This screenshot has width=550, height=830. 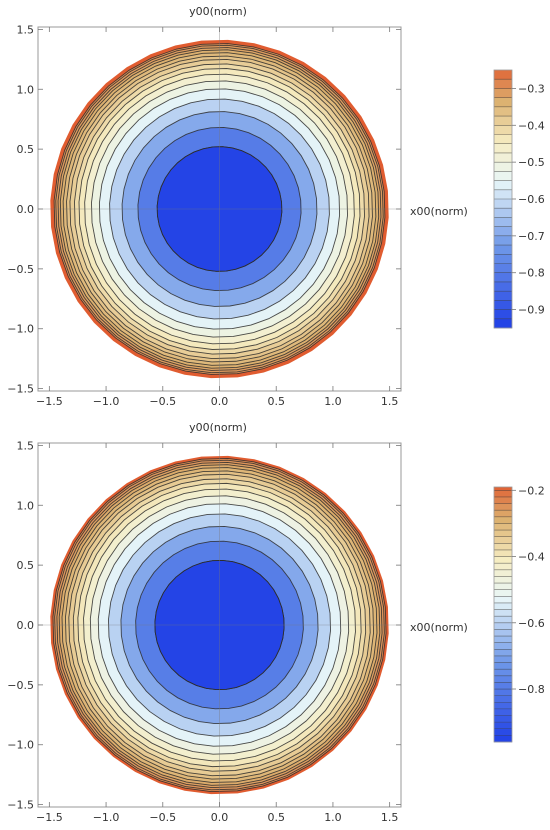 What do you see at coordinates (531, 199) in the screenshot?
I see `colorbar-tick-label: −0.6` at bounding box center [531, 199].